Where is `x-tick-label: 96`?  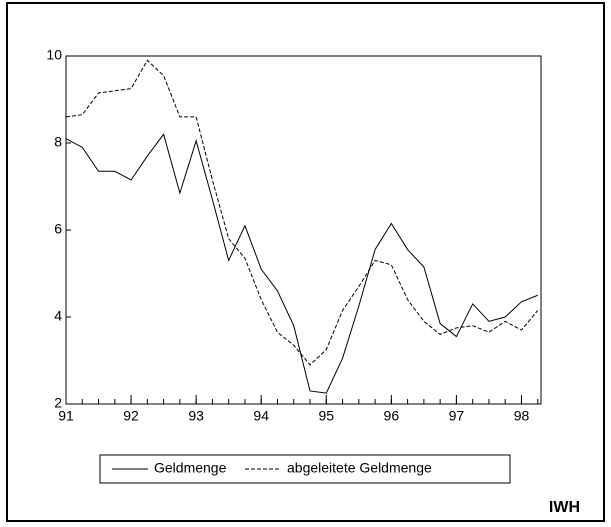
x-tick-label: 96 is located at coordinates (392, 416).